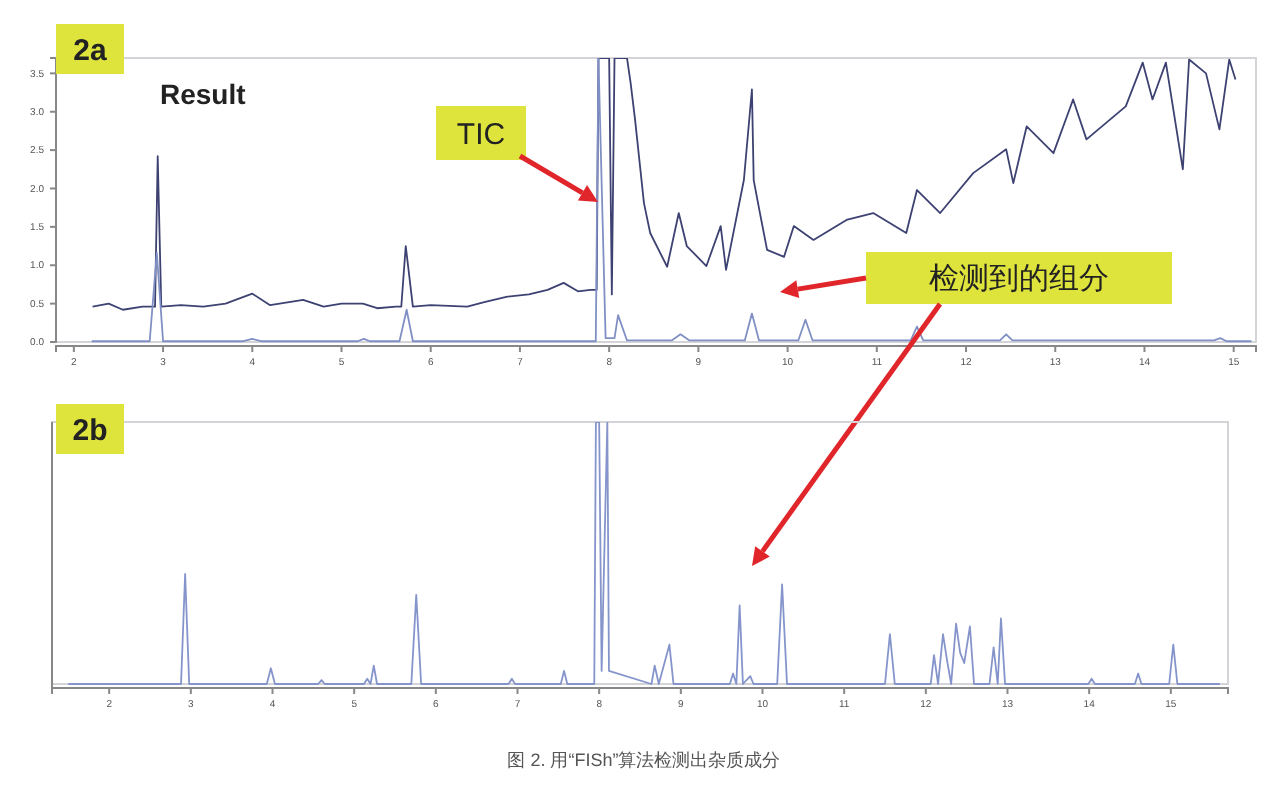  I want to click on annotation: TIC, so click(481, 135).